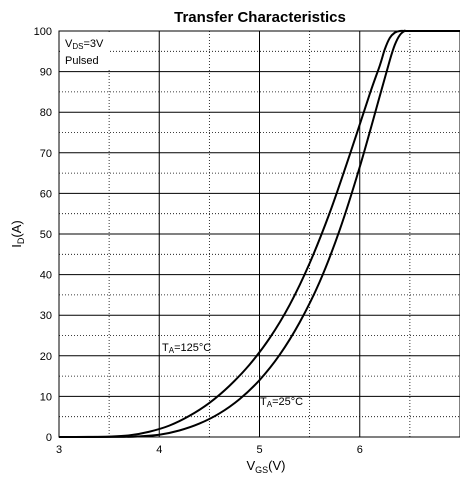  Describe the element at coordinates (46, 73) in the screenshot. I see `y-tick-label: 90` at that location.